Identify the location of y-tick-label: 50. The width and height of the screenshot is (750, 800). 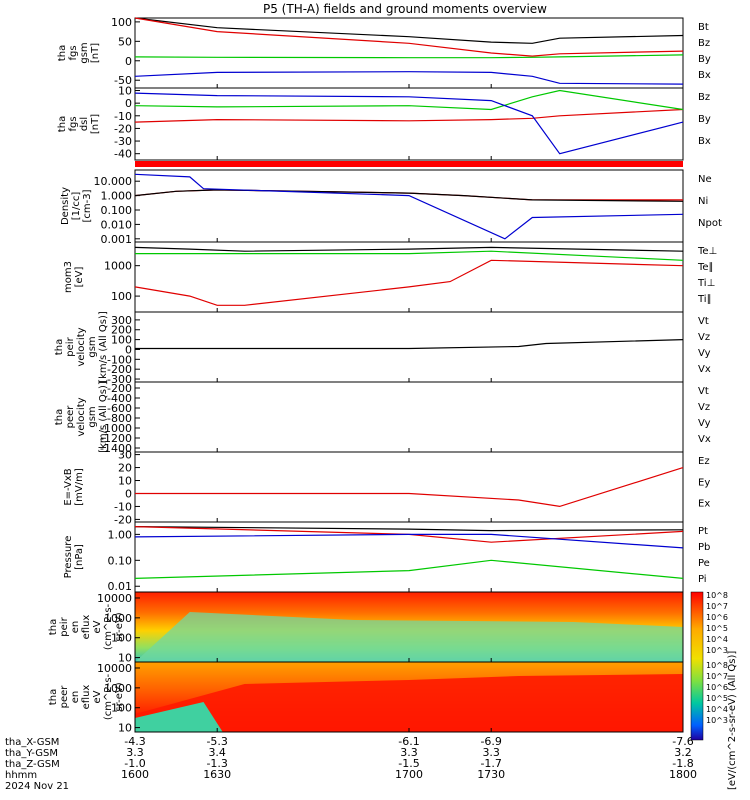
(125, 41).